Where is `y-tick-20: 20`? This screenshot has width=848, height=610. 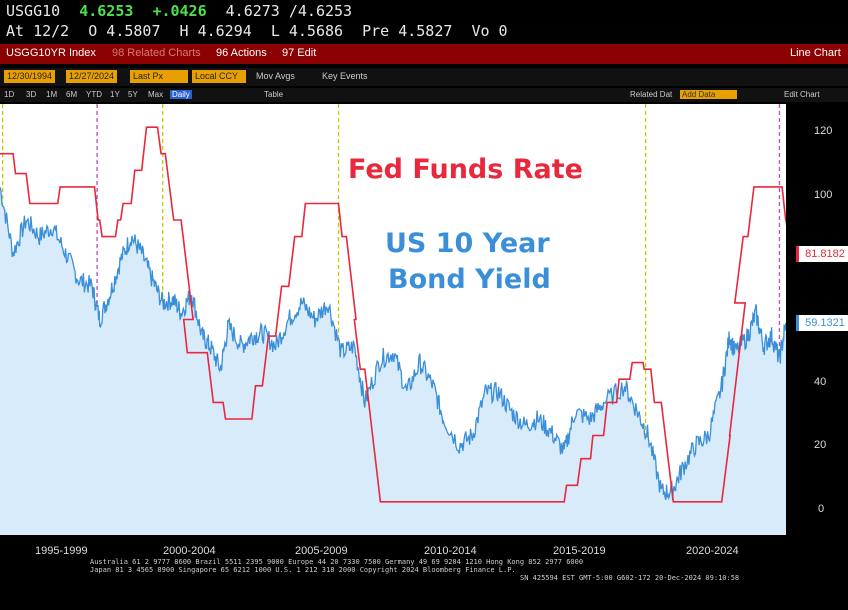
y-tick-20: 20 is located at coordinates (820, 445).